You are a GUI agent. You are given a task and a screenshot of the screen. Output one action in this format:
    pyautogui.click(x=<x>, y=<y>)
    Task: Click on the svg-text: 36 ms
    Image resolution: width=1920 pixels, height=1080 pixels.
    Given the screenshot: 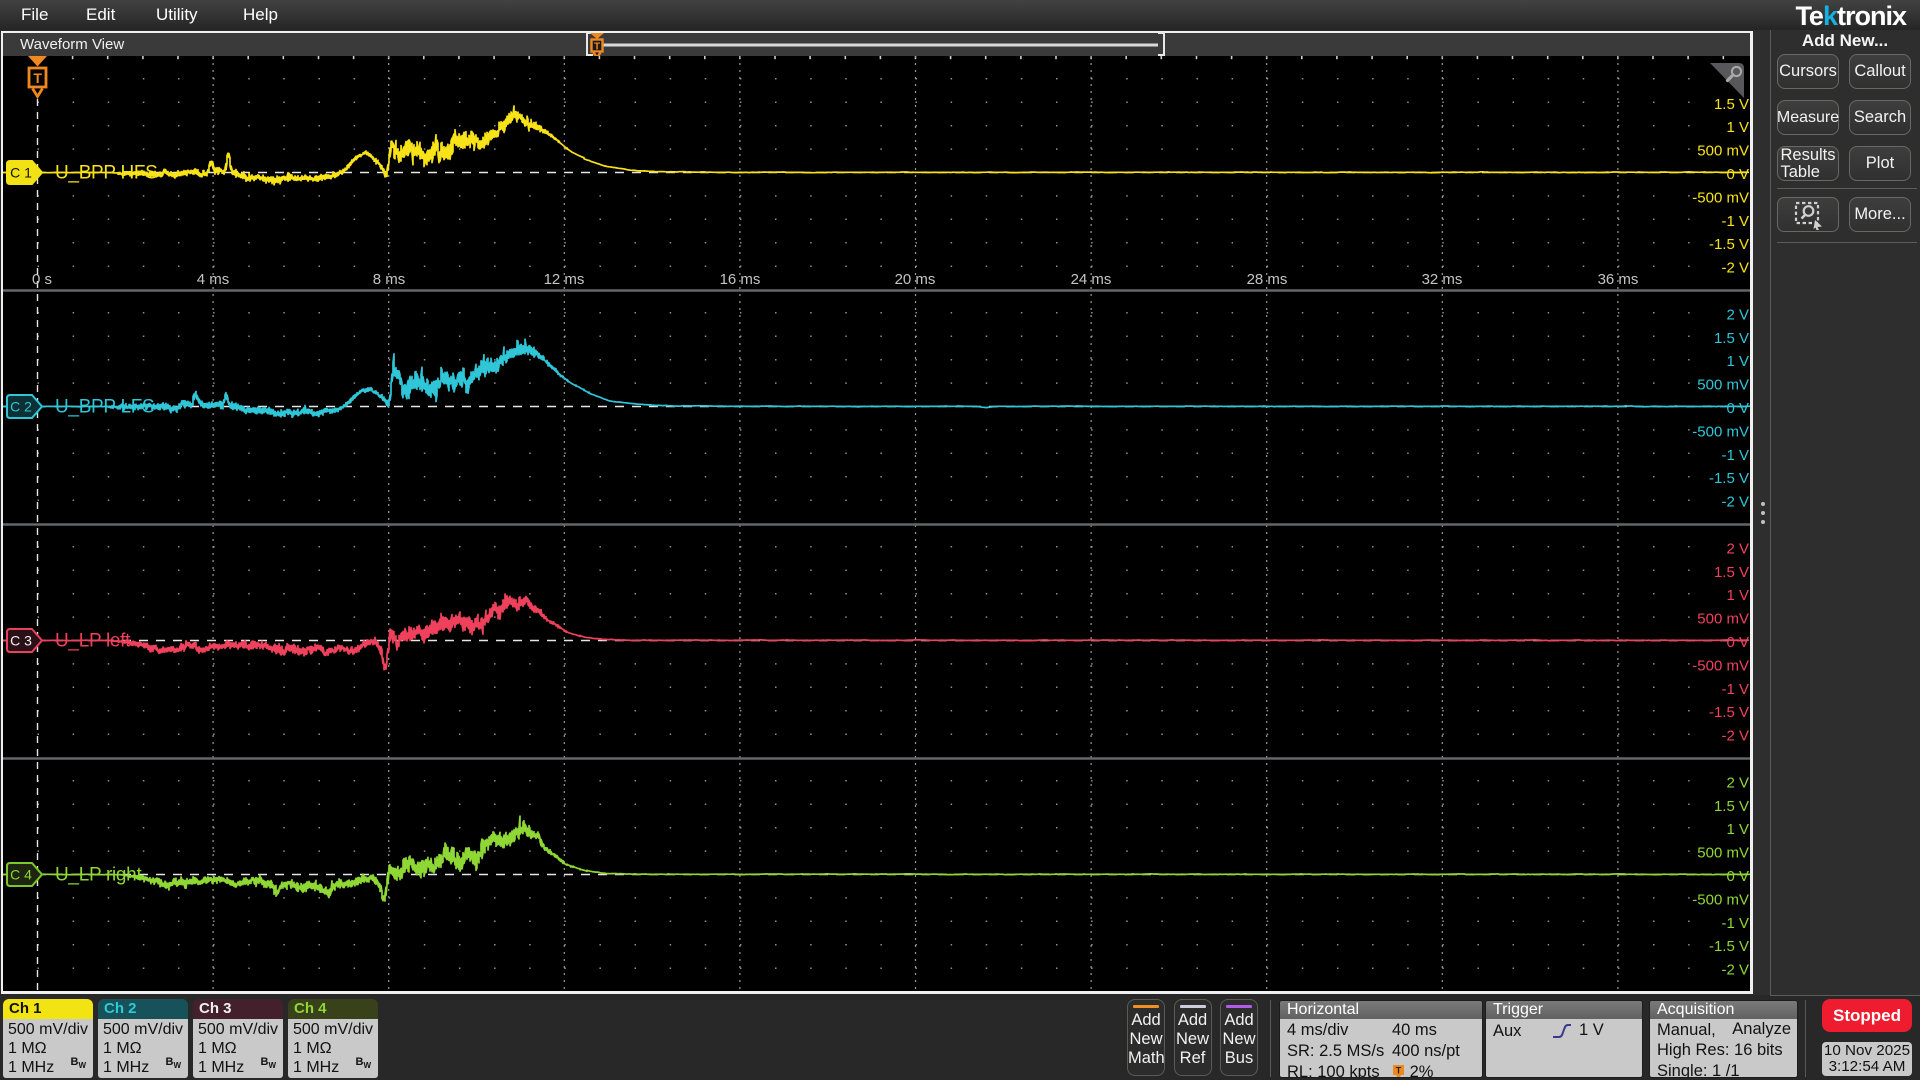 What is the action you would take?
    pyautogui.click(x=1618, y=279)
    